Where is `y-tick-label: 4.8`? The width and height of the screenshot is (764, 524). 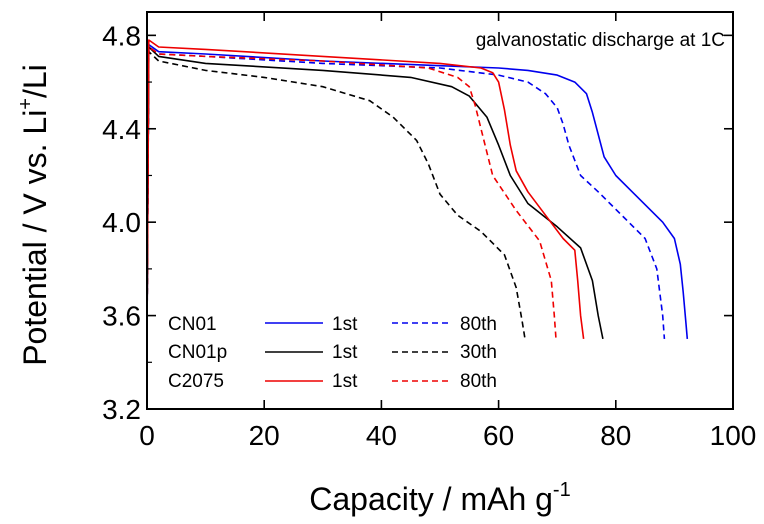
y-tick-label: 4.8 is located at coordinates (121, 35).